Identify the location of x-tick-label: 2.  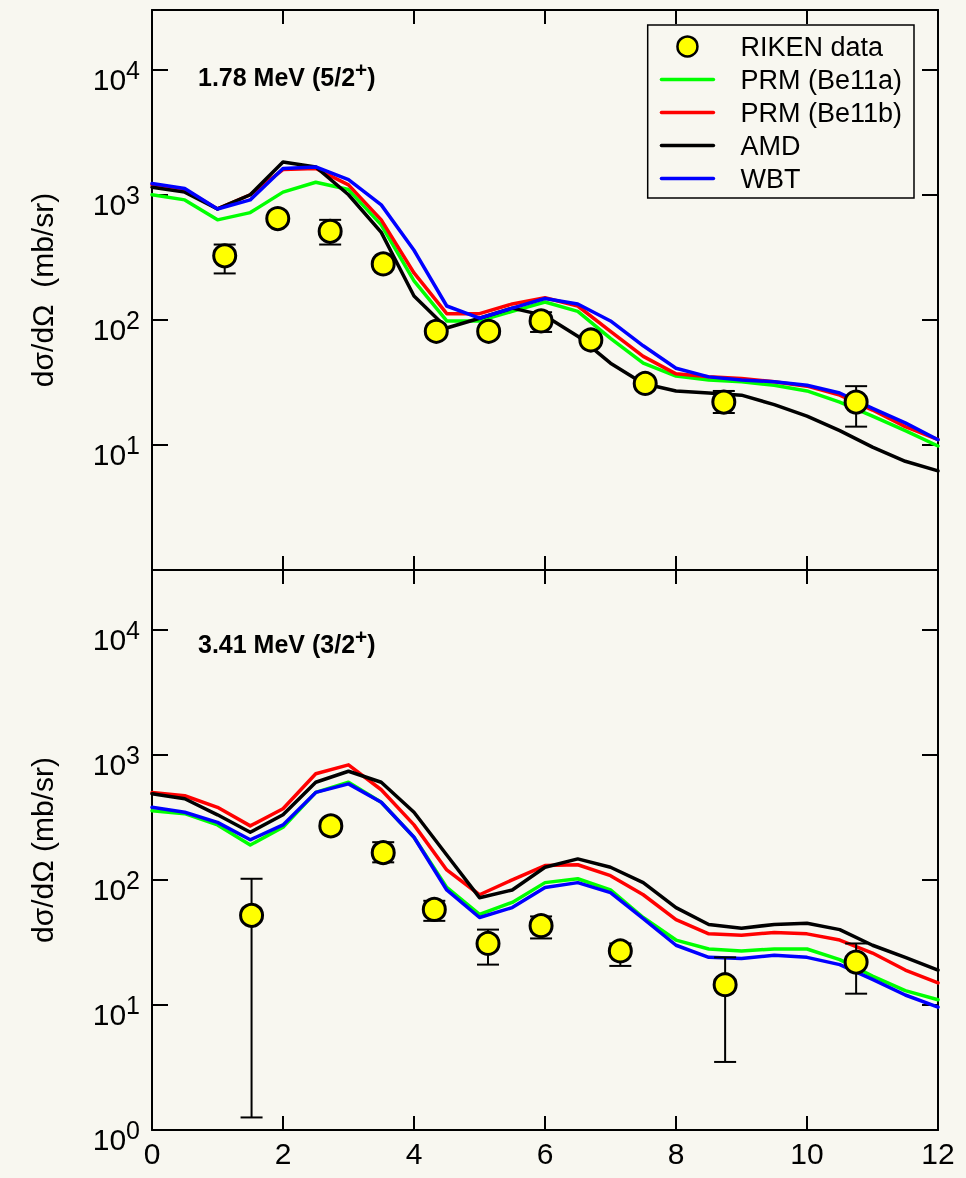
(283, 1153).